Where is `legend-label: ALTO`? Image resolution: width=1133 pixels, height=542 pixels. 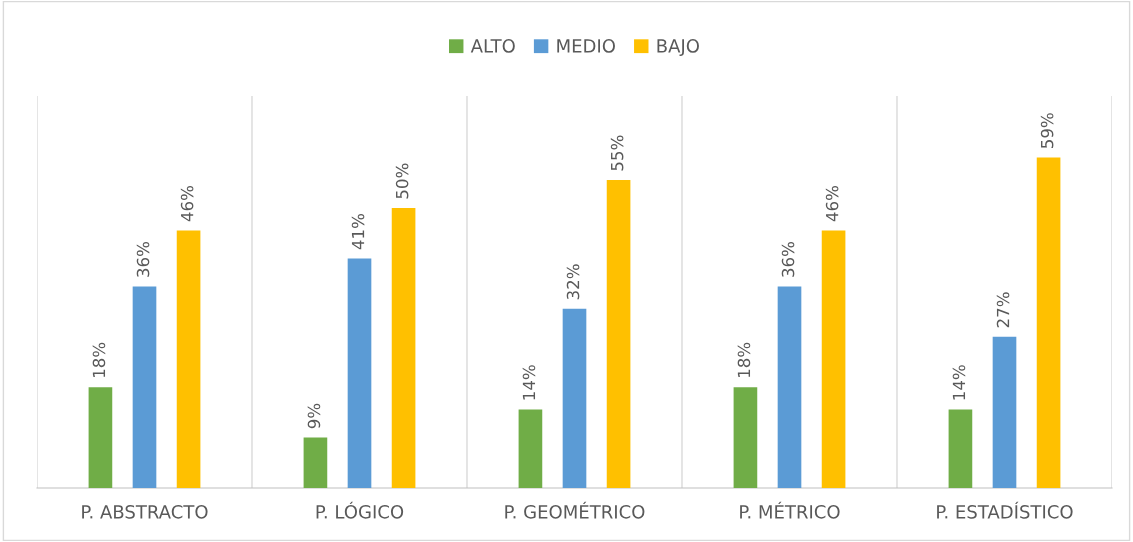
legend-label: ALTO is located at coordinates (492, 46).